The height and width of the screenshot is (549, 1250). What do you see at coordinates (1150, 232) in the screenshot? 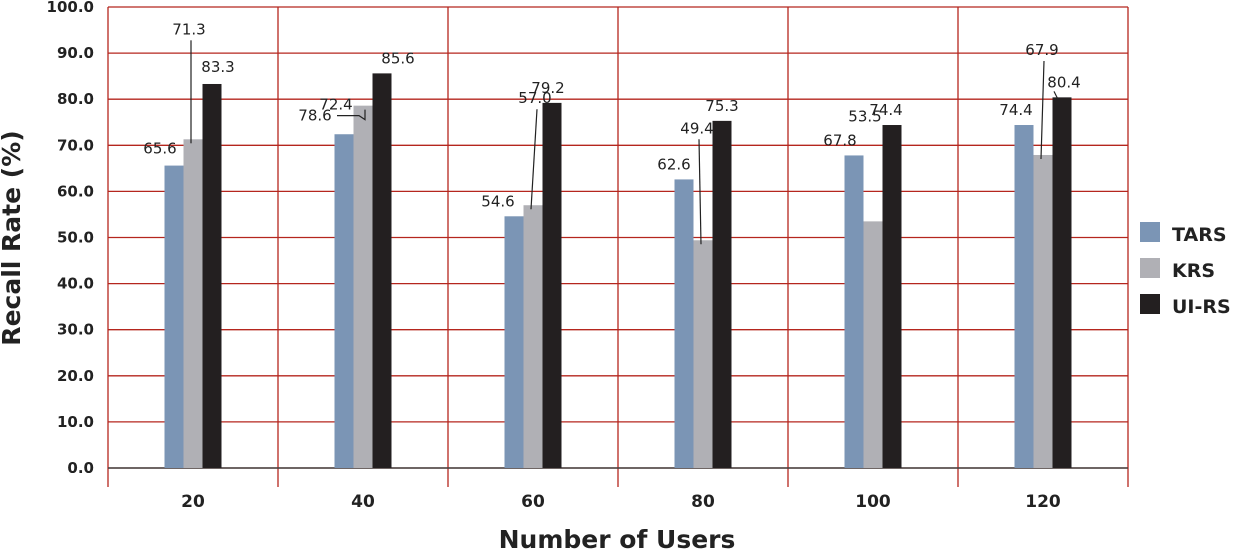
I see `legend-swatch-tars` at bounding box center [1150, 232].